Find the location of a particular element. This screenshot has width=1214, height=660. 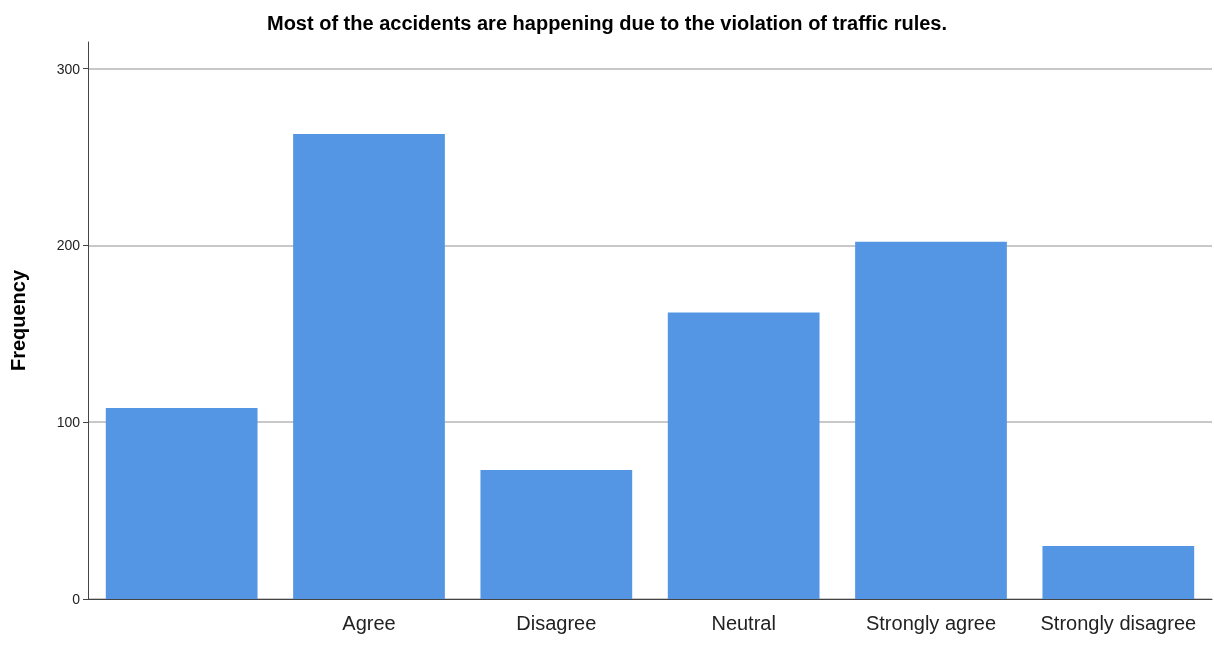

chart-title: Most of the accidents are happening due to the violation of traffic rules. is located at coordinates (607, 23).